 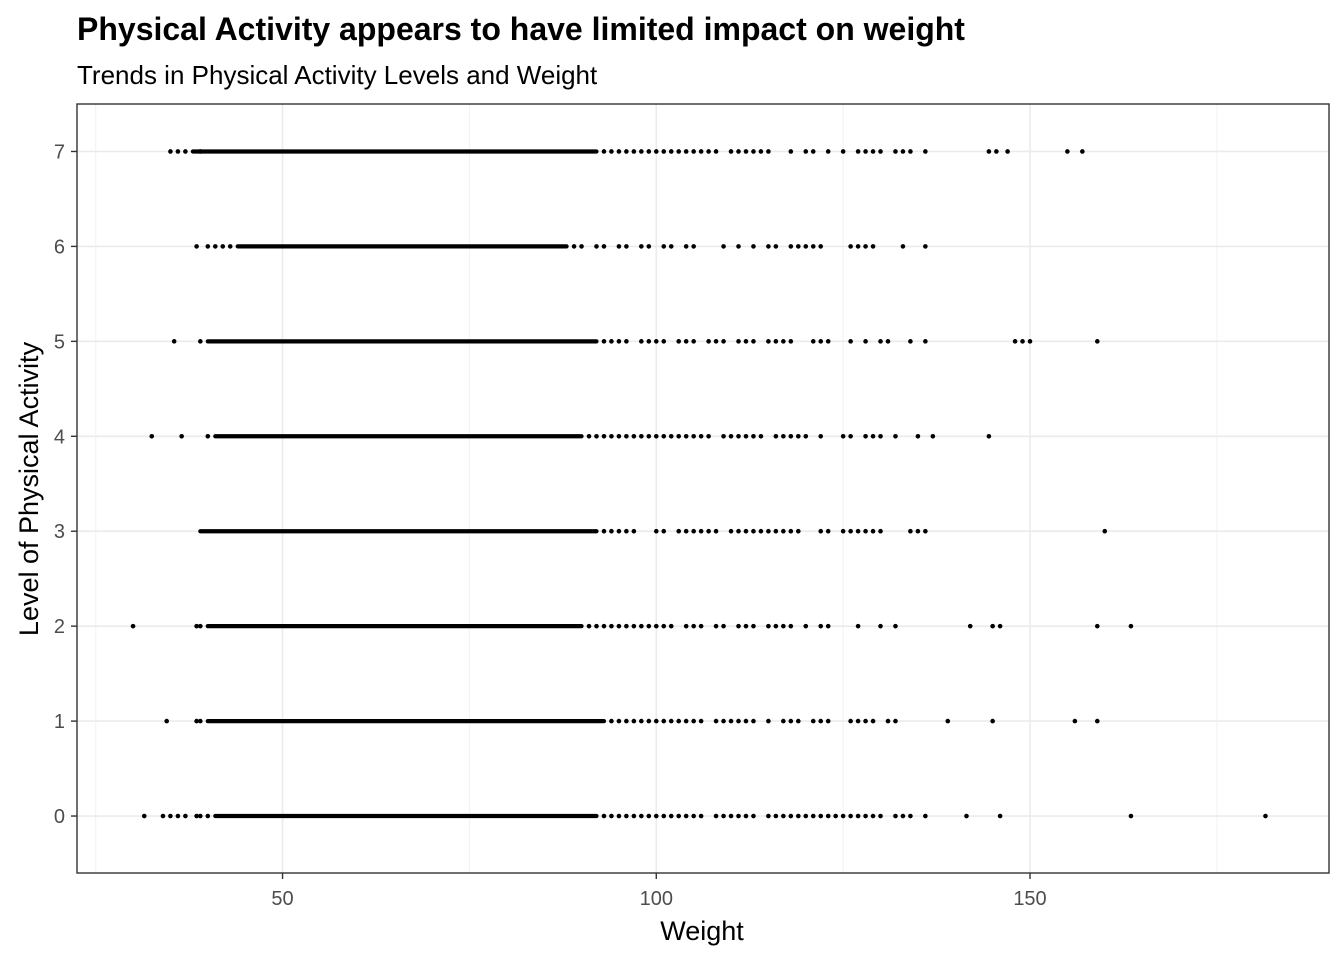 What do you see at coordinates (59, 437) in the screenshot?
I see `y-tick-label: 4` at bounding box center [59, 437].